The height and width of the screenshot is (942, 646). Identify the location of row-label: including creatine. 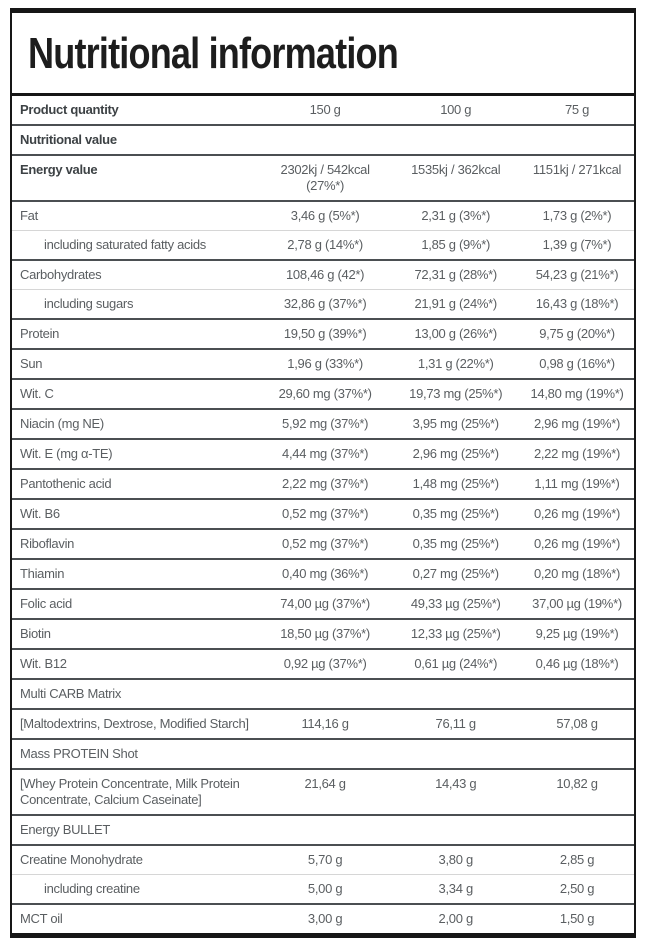
(92, 888).